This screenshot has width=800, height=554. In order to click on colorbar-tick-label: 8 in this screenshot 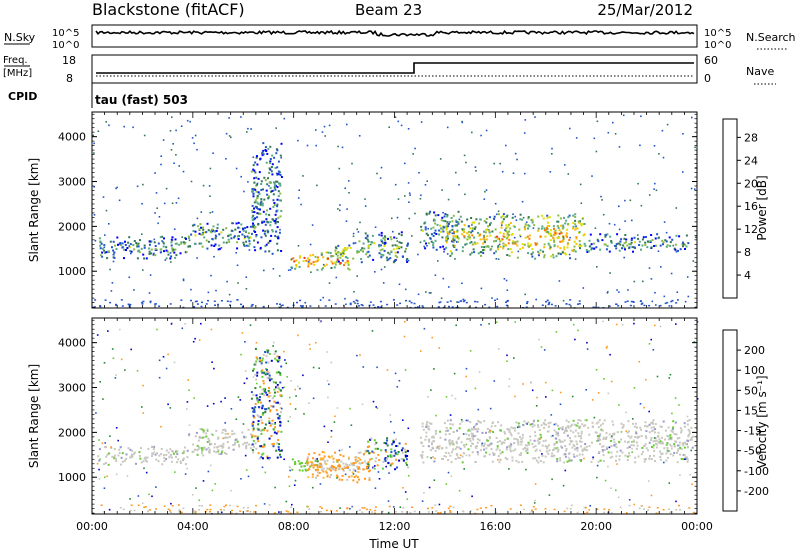, I will do `click(747, 252)`.